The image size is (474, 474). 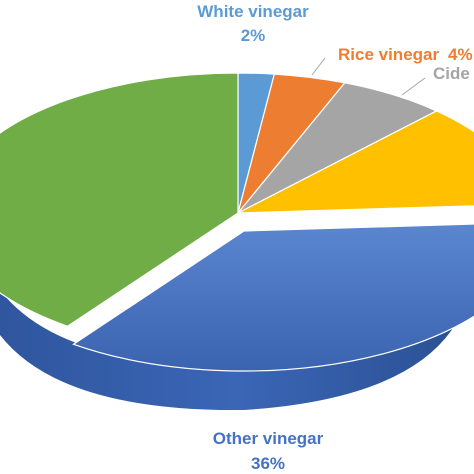 I want to click on data-label-other-vinegar-value: 36%, so click(x=268, y=463).